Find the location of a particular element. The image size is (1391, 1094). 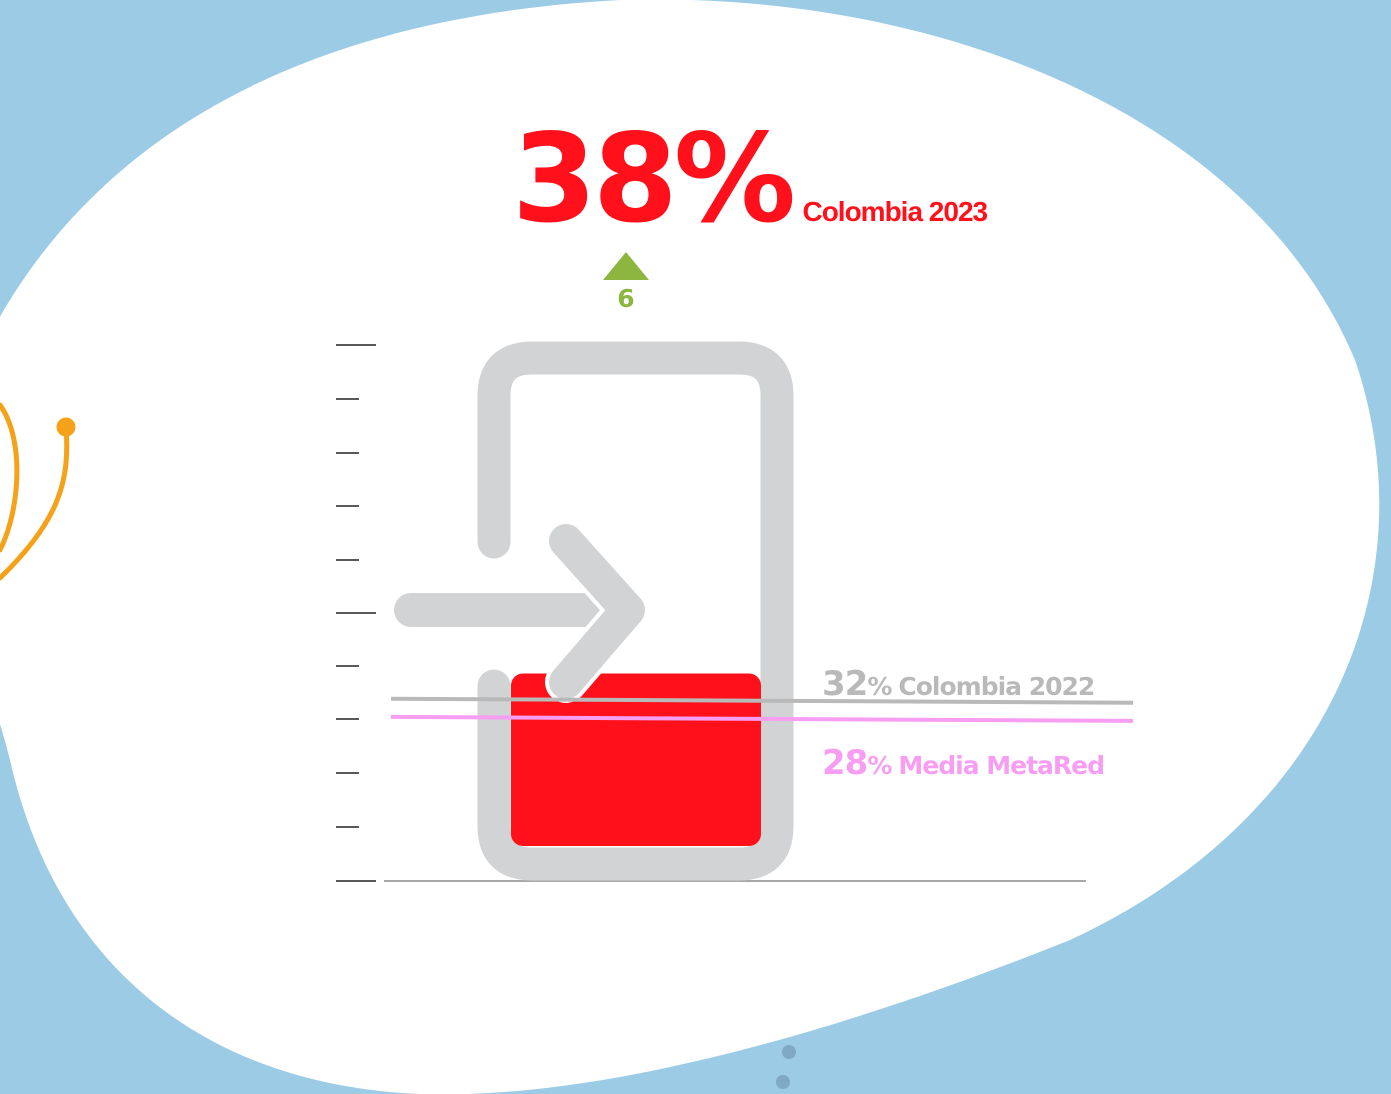

change-indicator: 6 is located at coordinates (626, 281).